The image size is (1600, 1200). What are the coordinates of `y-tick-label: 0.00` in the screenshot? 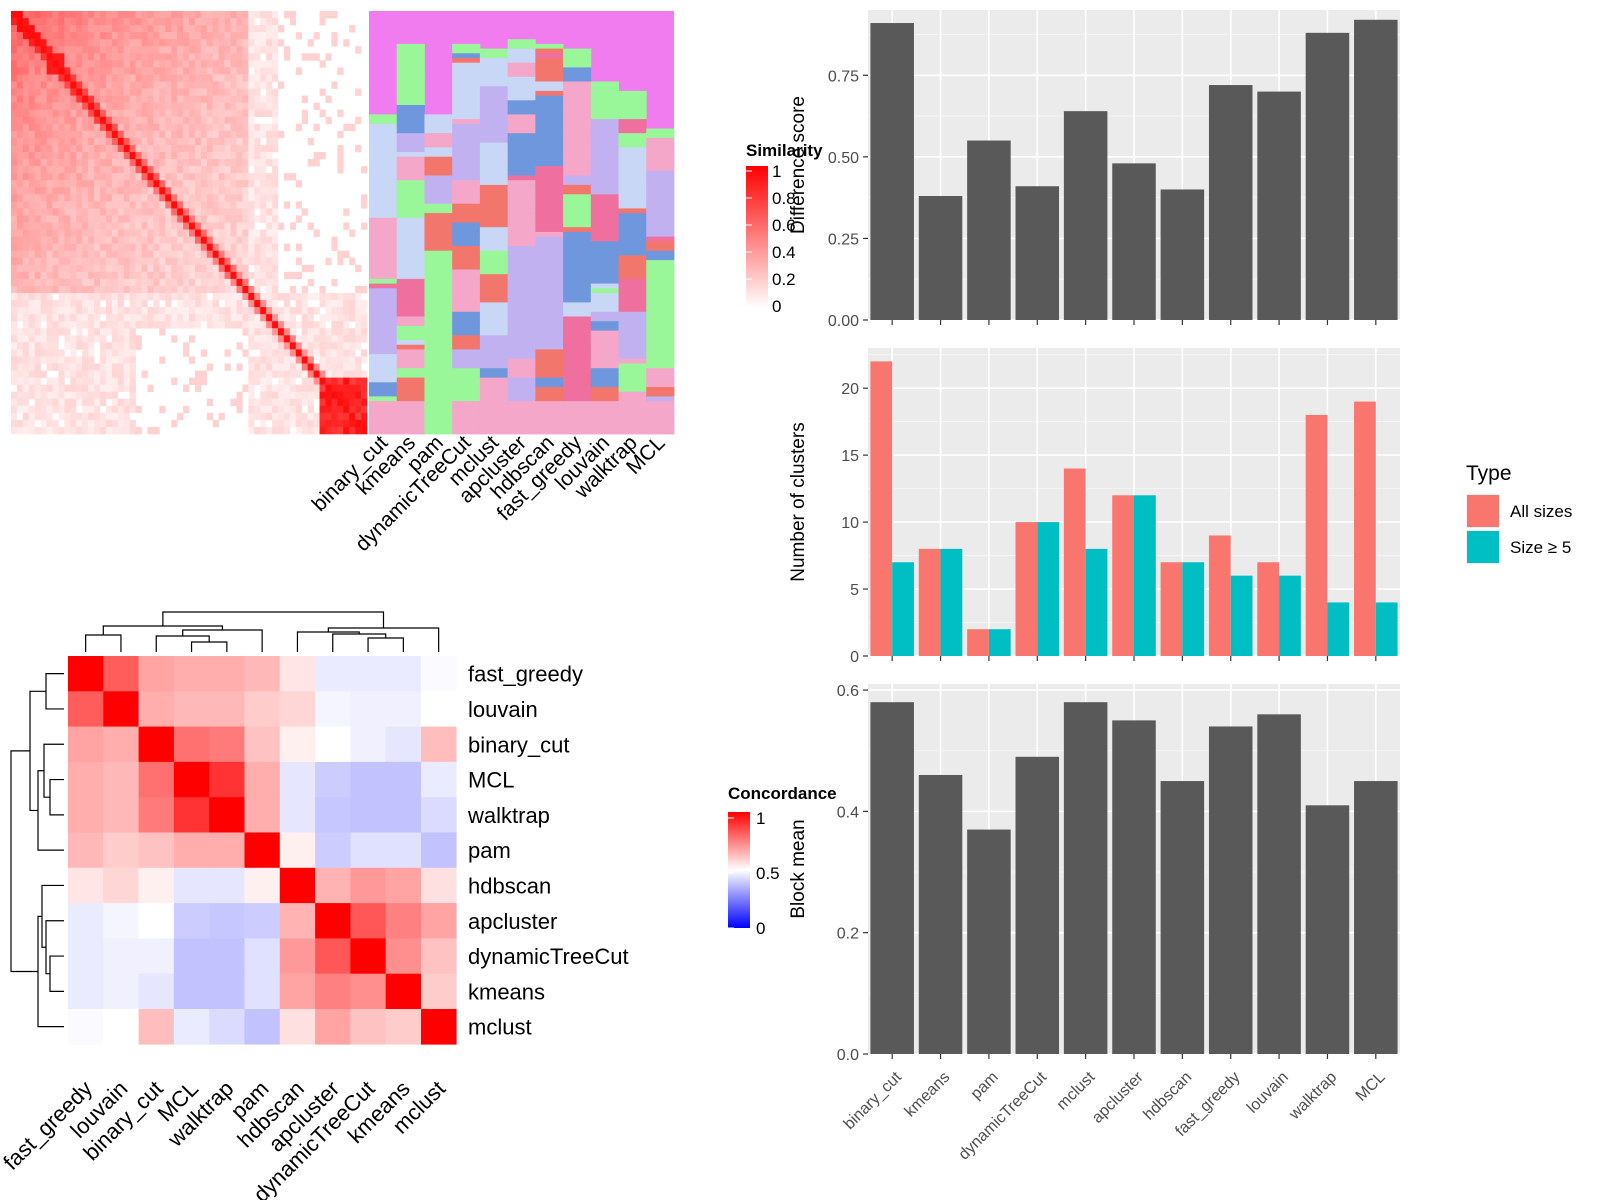 It's located at (843, 321).